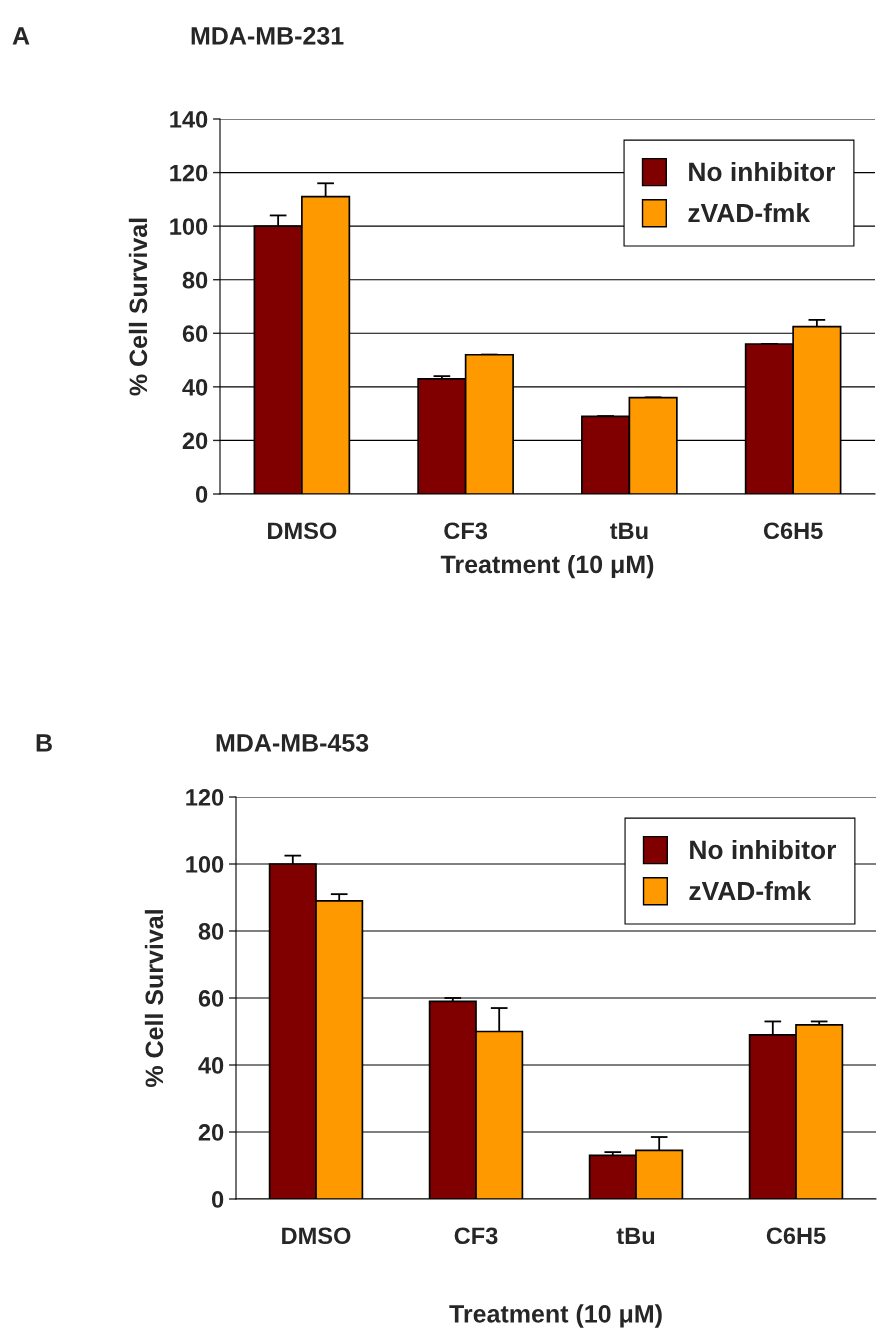  What do you see at coordinates (292, 743) in the screenshot?
I see `chart-title: MDA-MB-453` at bounding box center [292, 743].